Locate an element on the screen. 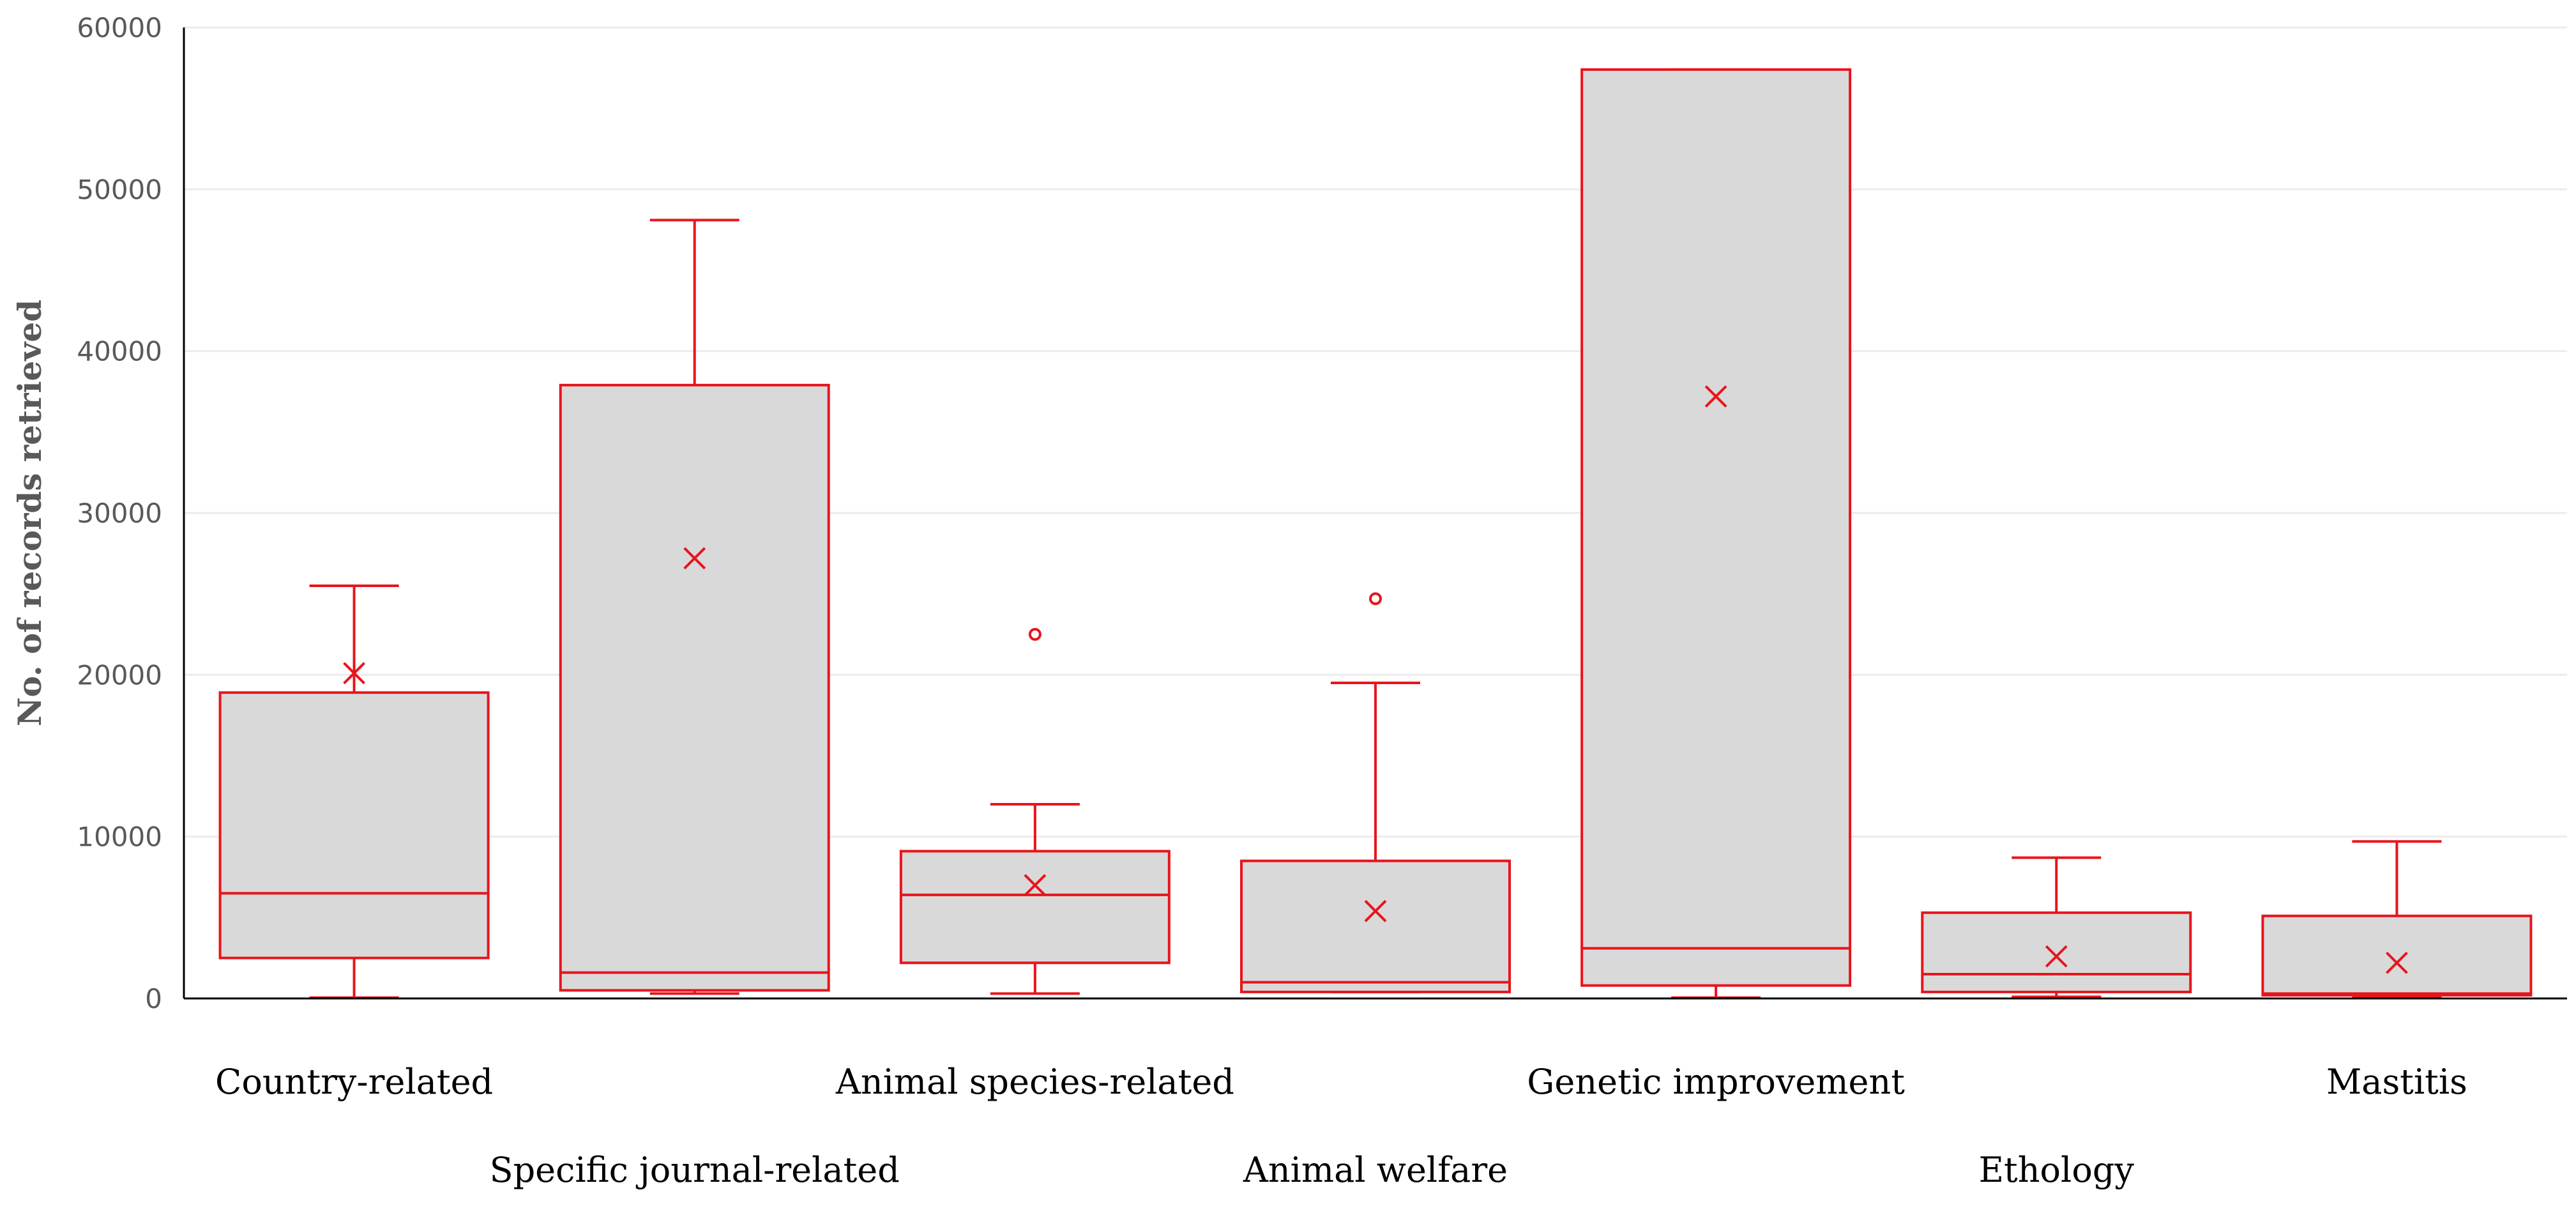 The height and width of the screenshot is (1215, 2576). x-category-label: Genetic improvement is located at coordinates (1716, 1082).